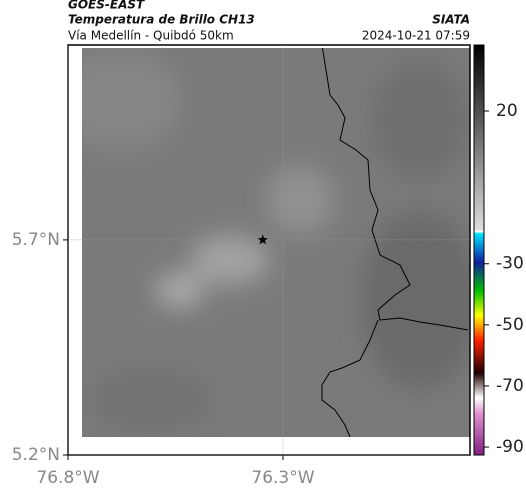  I want to click on colorbar-tick-label: 20, so click(507, 111).